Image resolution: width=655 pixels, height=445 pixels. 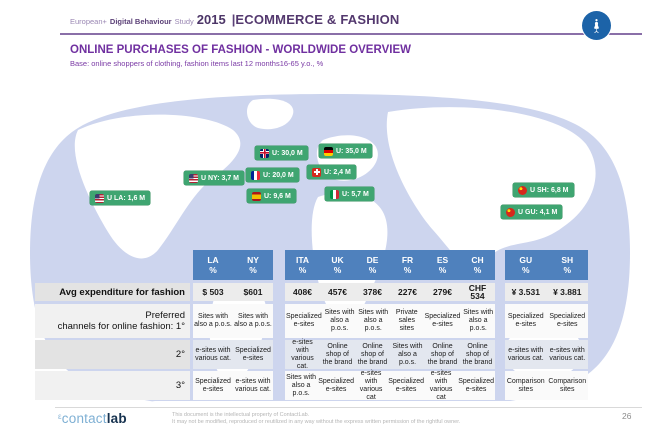 I want to click on col-header-es: ES%, so click(x=442, y=265).